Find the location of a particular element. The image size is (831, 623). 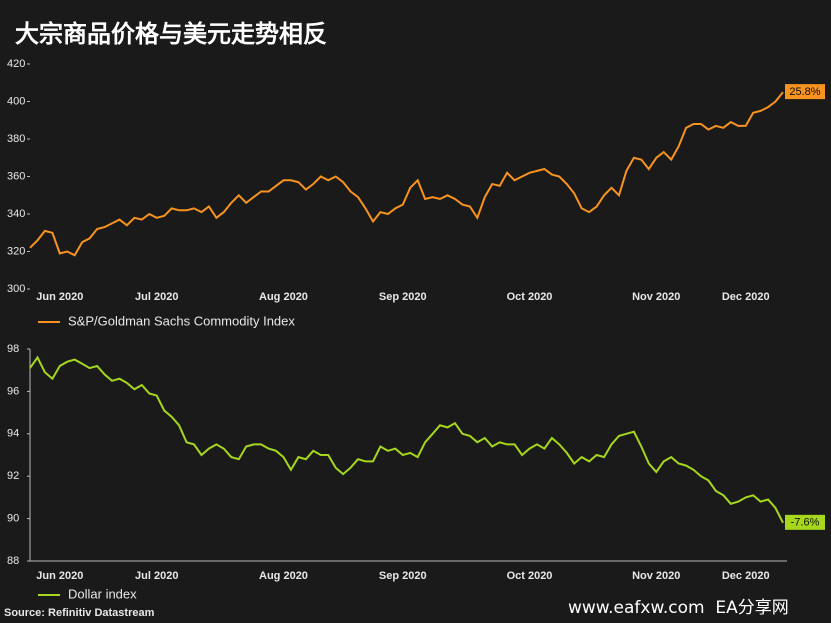

y-tick-label: 96 is located at coordinates (13, 391).